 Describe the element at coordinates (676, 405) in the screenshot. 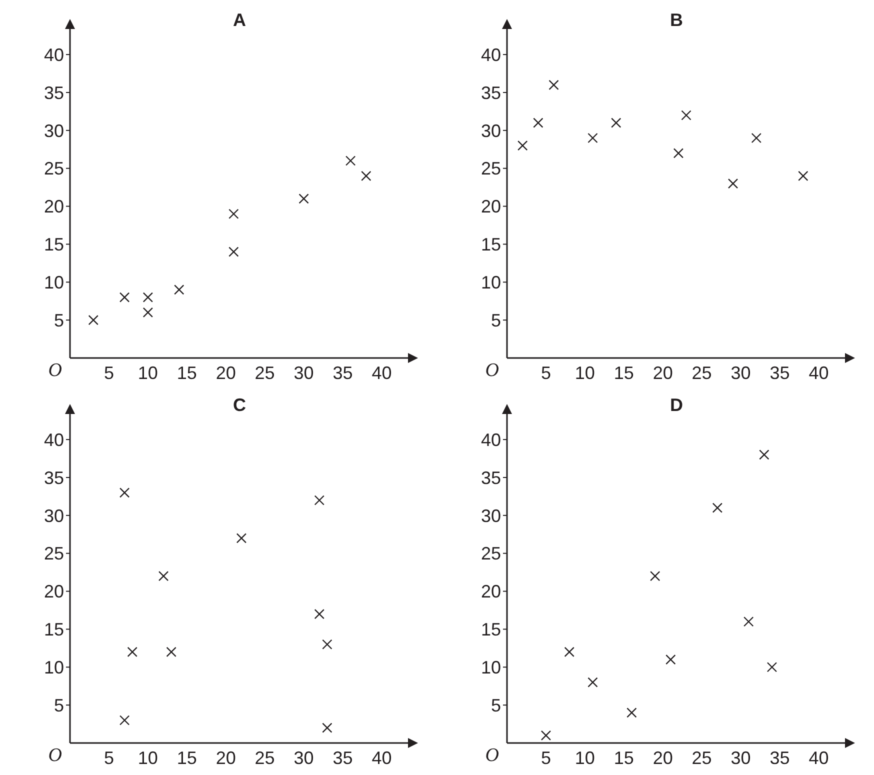

I see `chart-title: D` at that location.